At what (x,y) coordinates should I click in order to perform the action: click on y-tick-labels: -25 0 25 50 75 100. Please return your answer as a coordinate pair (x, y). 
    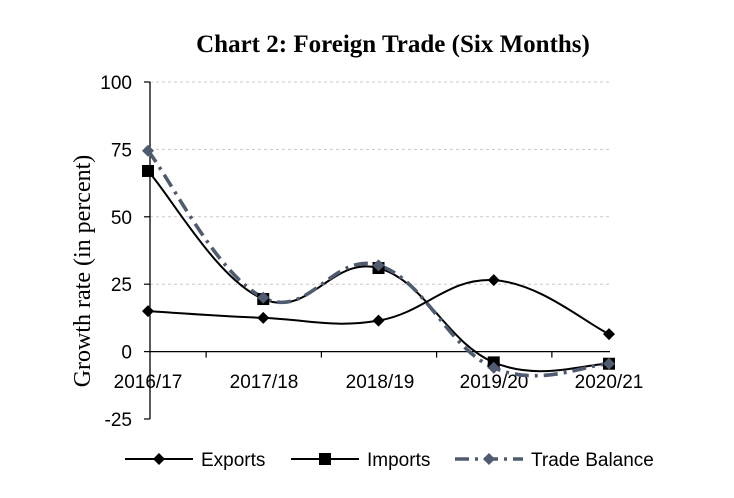
    Looking at the image, I should click on (116, 252).